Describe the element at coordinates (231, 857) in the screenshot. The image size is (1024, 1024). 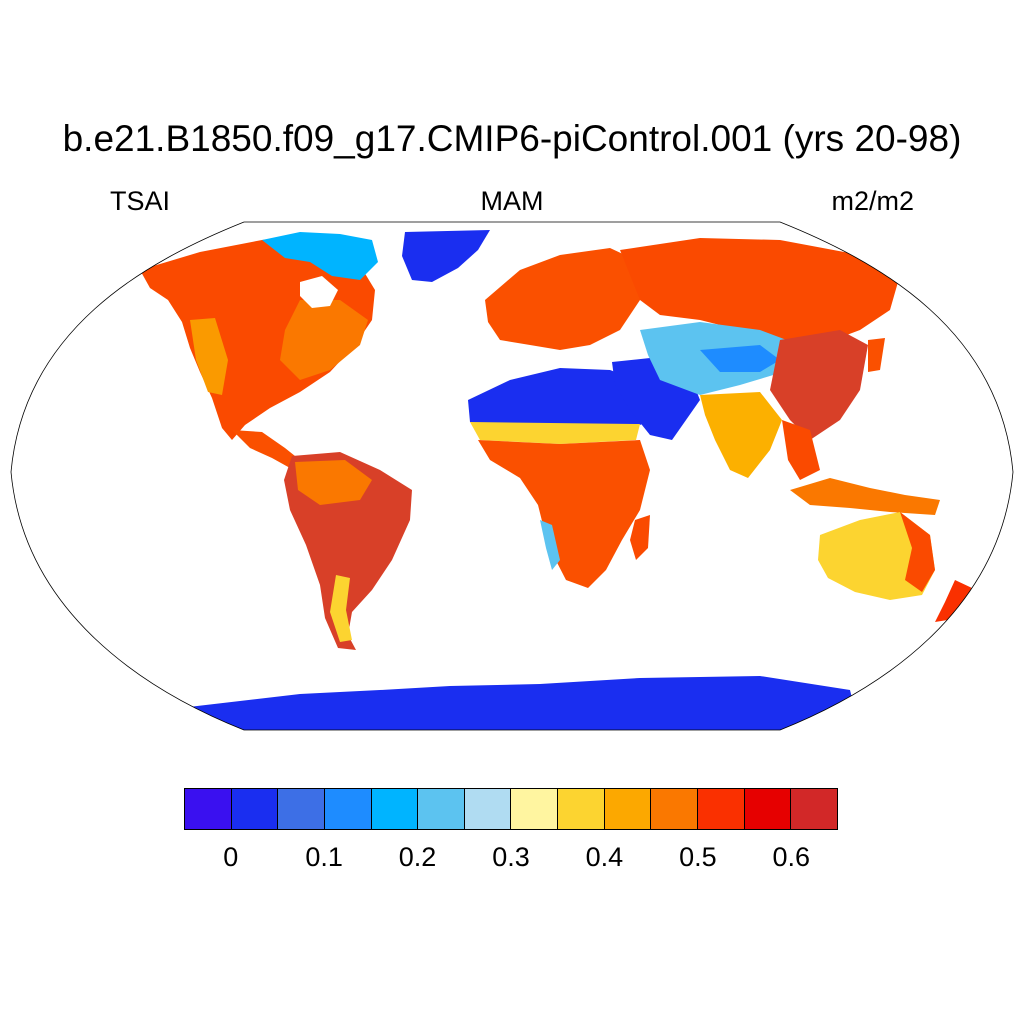
I see `colorbar-tick-label: 0` at that location.